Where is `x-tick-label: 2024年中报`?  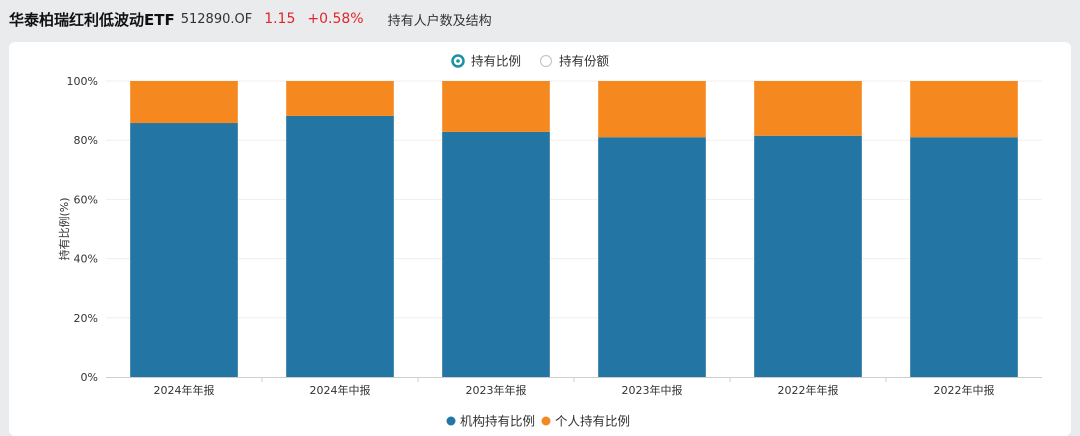 x-tick-label: 2024年中报 is located at coordinates (340, 390).